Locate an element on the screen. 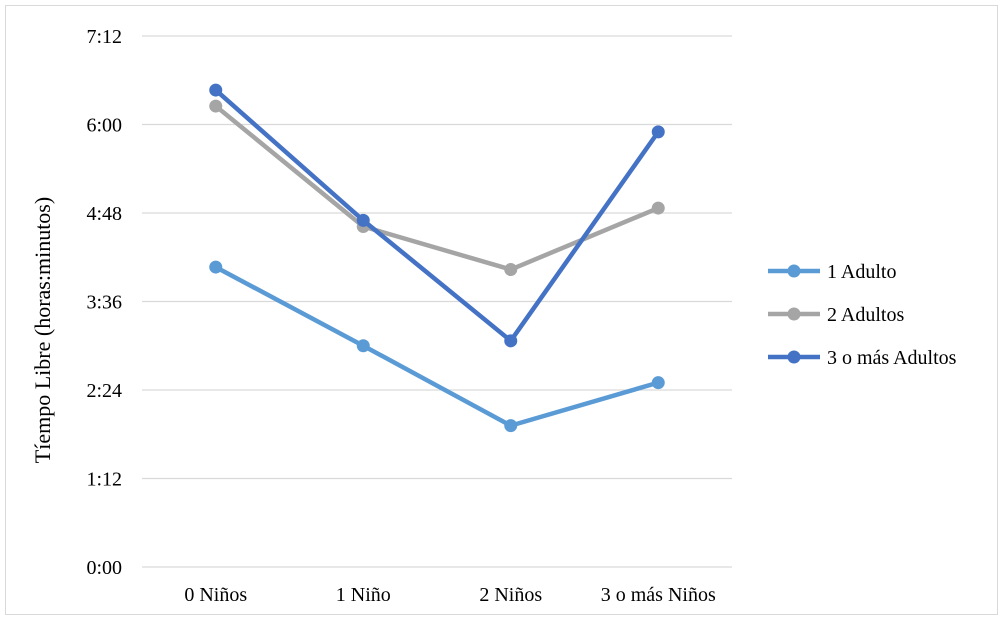 This screenshot has height=620, width=1003. y-tick-label: 2:24 is located at coordinates (104, 391).